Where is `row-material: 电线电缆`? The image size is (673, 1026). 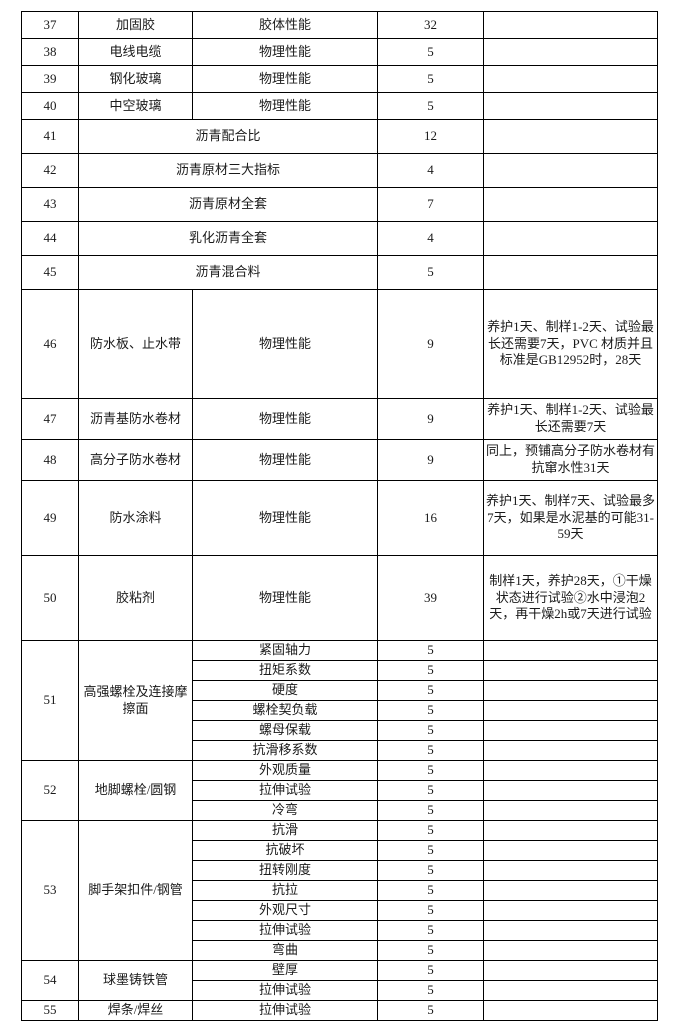
row-material: 电线电缆 is located at coordinates (135, 52).